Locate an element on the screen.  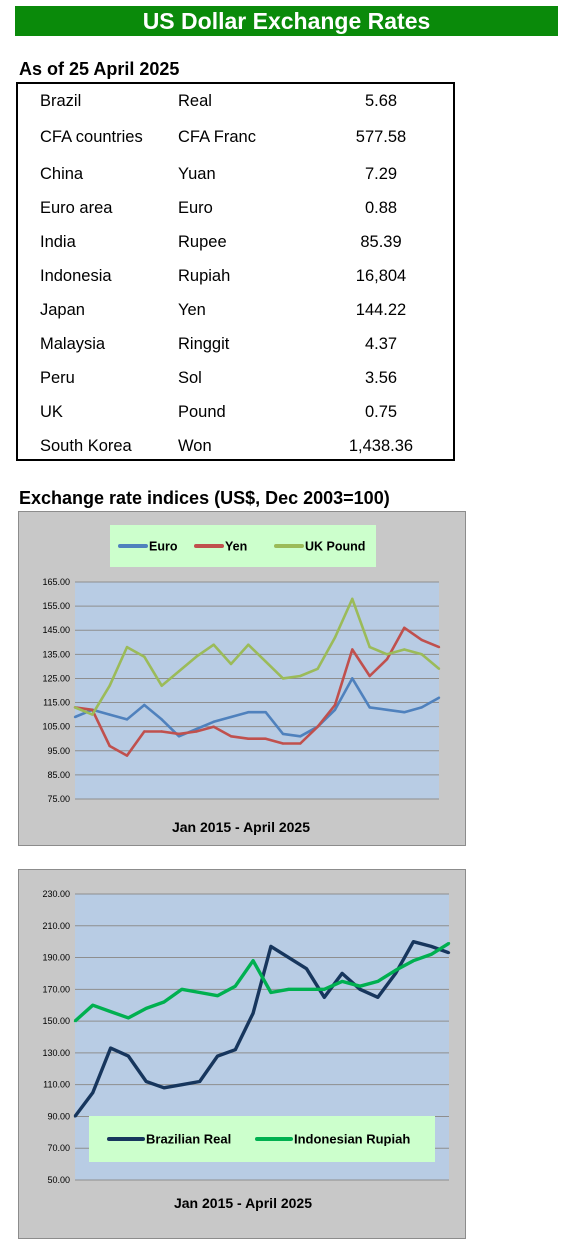
y-tick-label: 230.00 is located at coordinates (56, 894).